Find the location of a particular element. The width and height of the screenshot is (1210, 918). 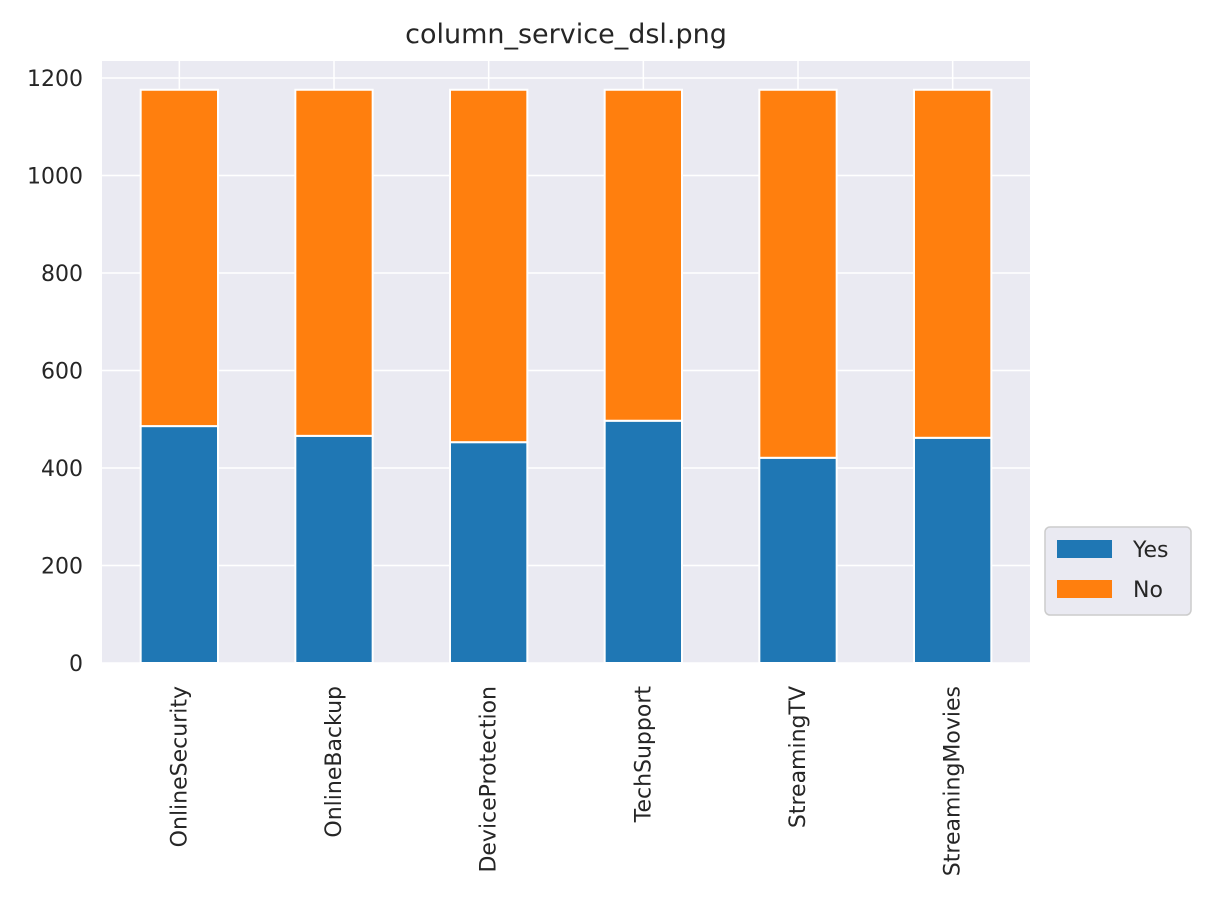

y-tick-label-0: 0 is located at coordinates (76, 664).